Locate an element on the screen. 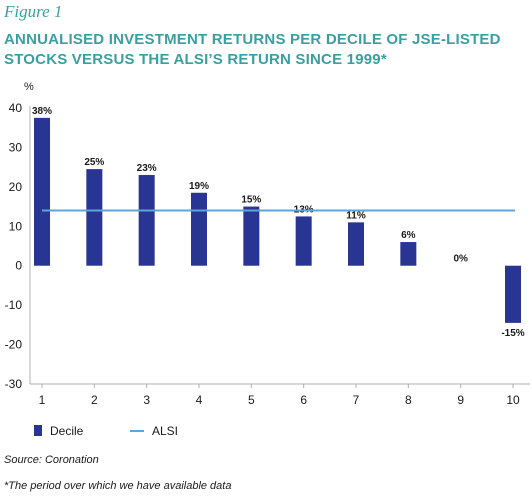 The image size is (532, 496). bar-data-label: 6% is located at coordinates (408, 235).